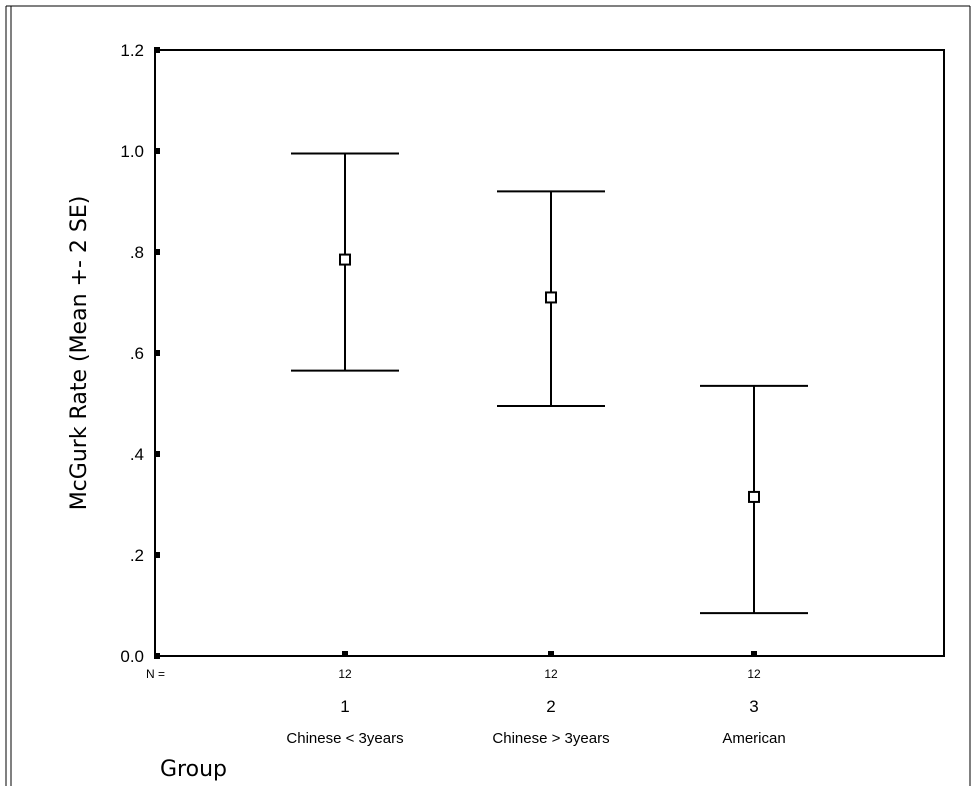 This screenshot has height=786, width=973. What do you see at coordinates (132, 151) in the screenshot?
I see `y-tick-label: 1.0` at bounding box center [132, 151].